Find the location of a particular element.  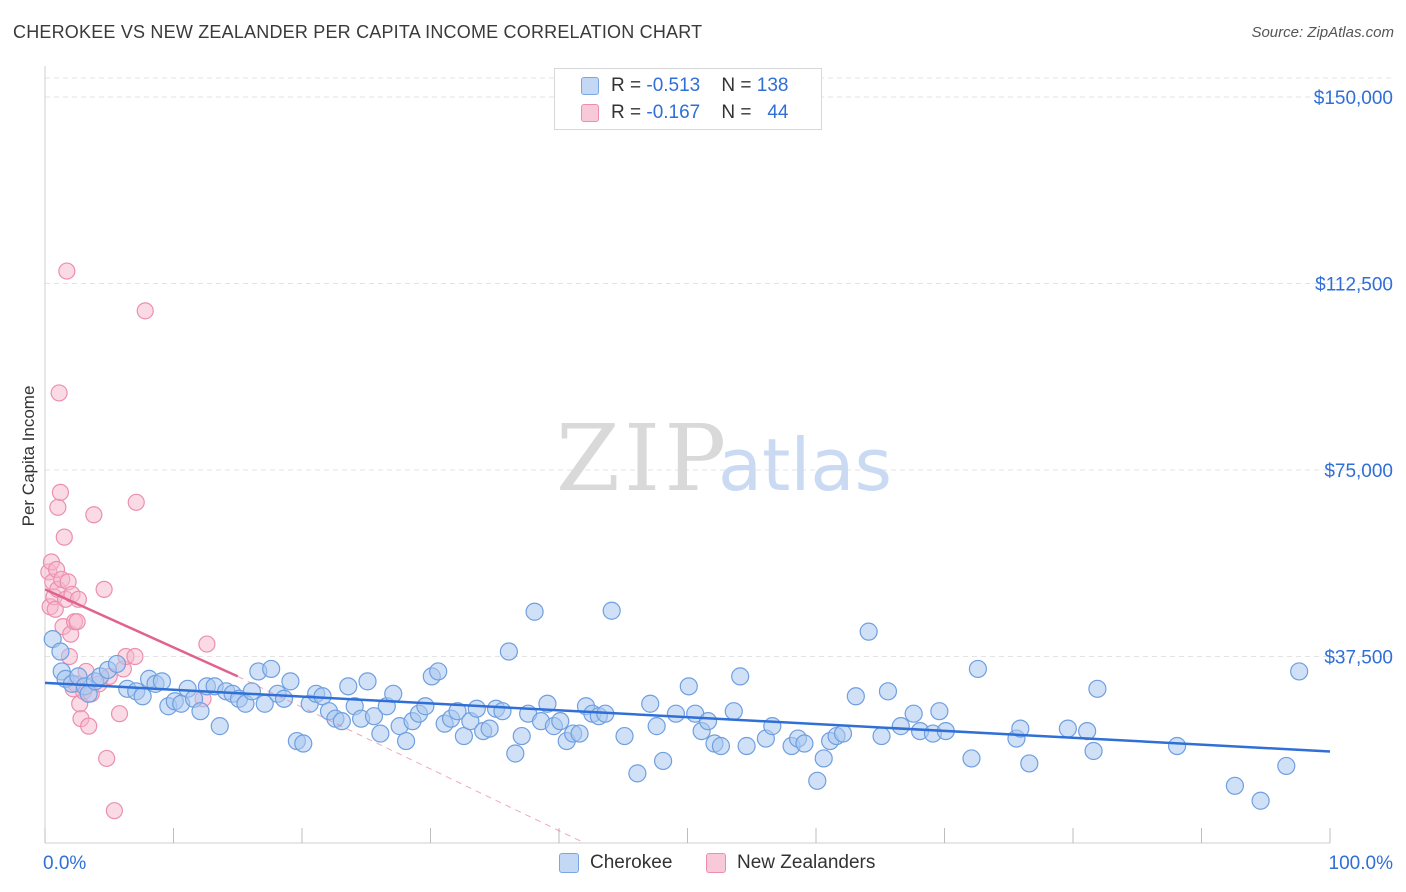

source-label: Source: ZipAtlas.com is located at coordinates (1322, 32).